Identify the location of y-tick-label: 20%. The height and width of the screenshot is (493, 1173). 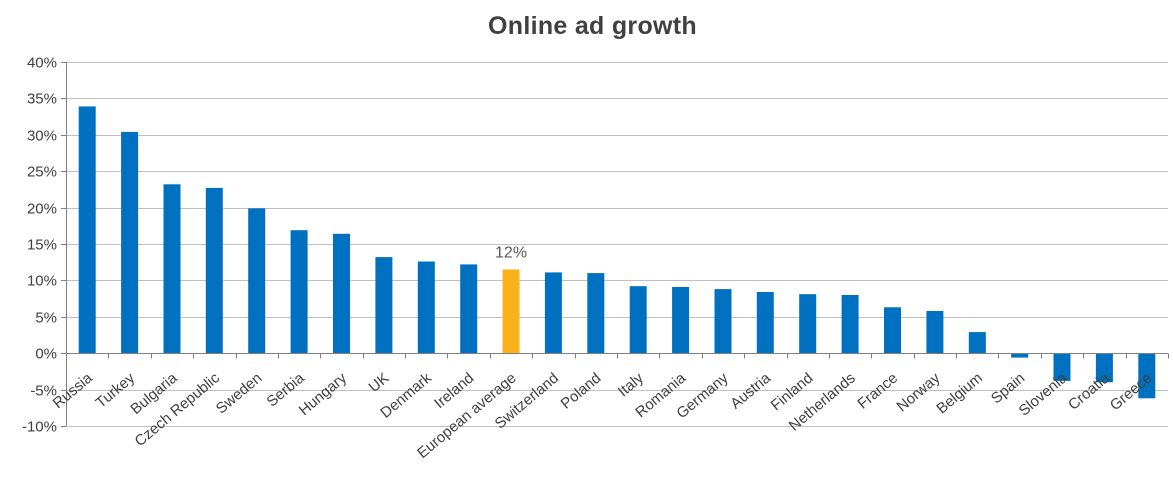
(42, 209).